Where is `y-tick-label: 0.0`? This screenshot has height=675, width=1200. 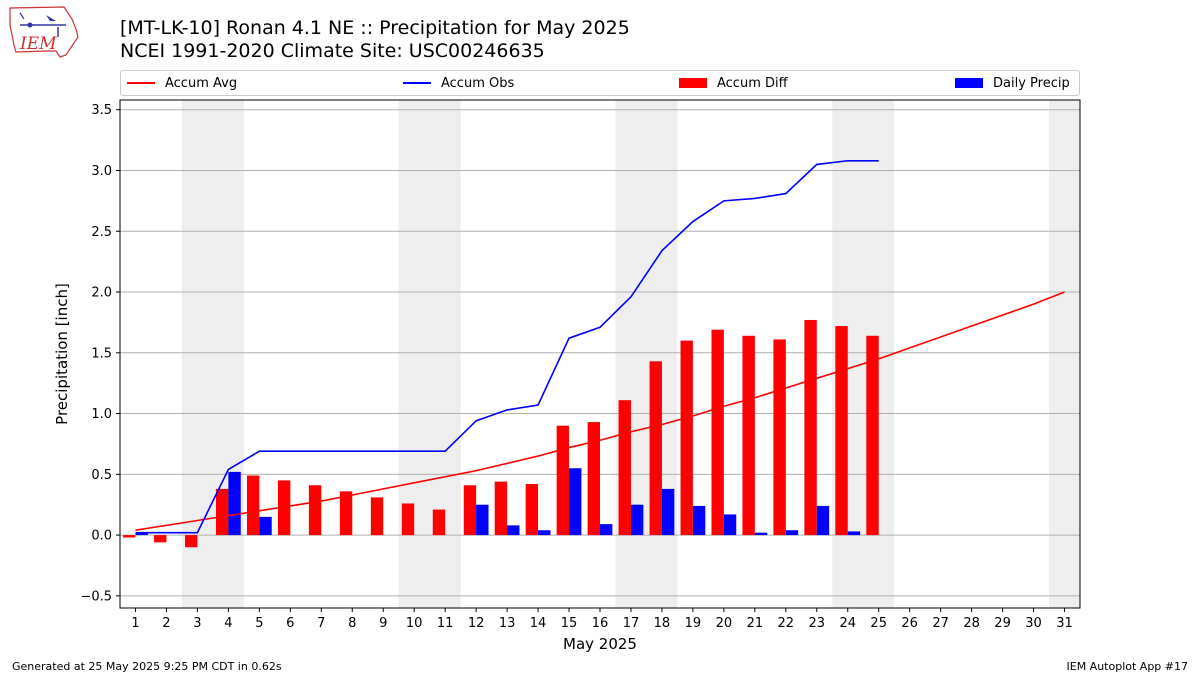 y-tick-label: 0.0 is located at coordinates (101, 536).